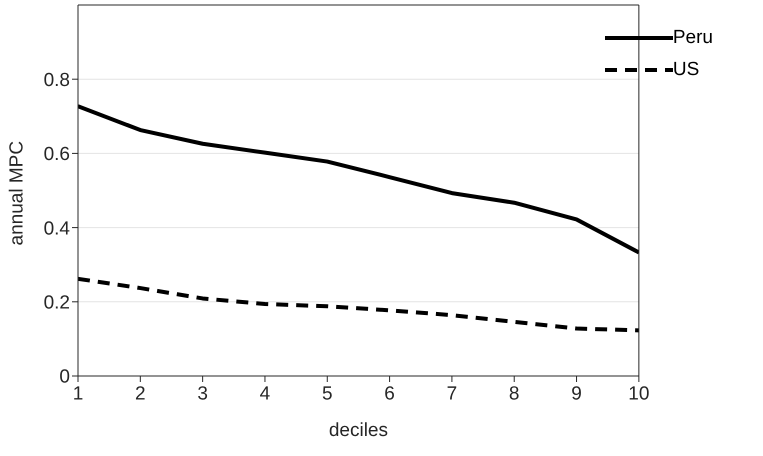 The height and width of the screenshot is (456, 763). Describe the element at coordinates (358, 304) in the screenshot. I see `line-series` at that location.